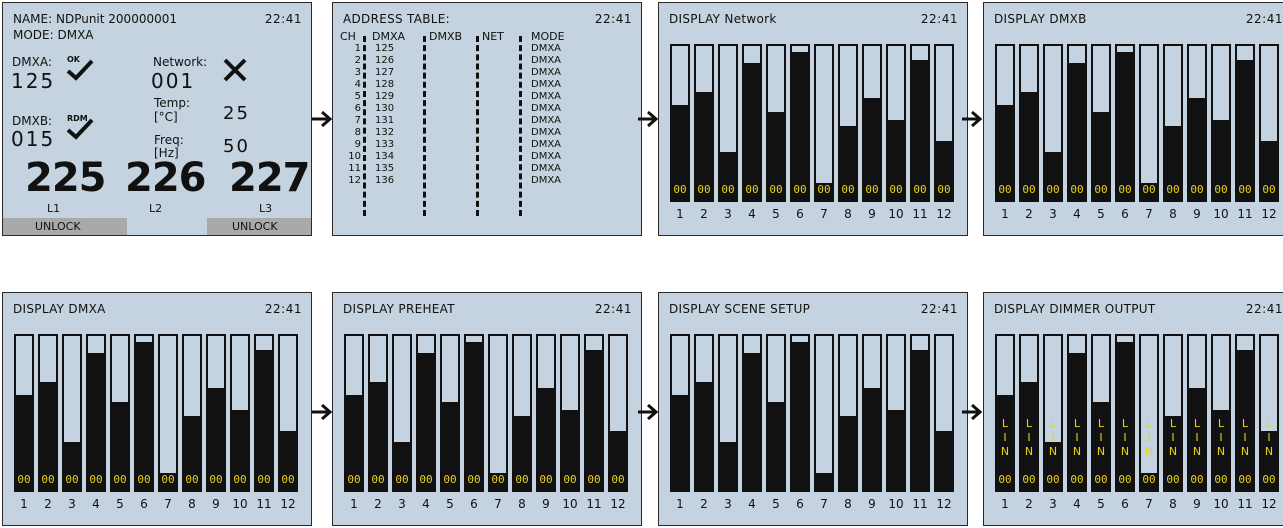  What do you see at coordinates (385, 96) in the screenshot?
I see `dmxa-address: 129` at bounding box center [385, 96].